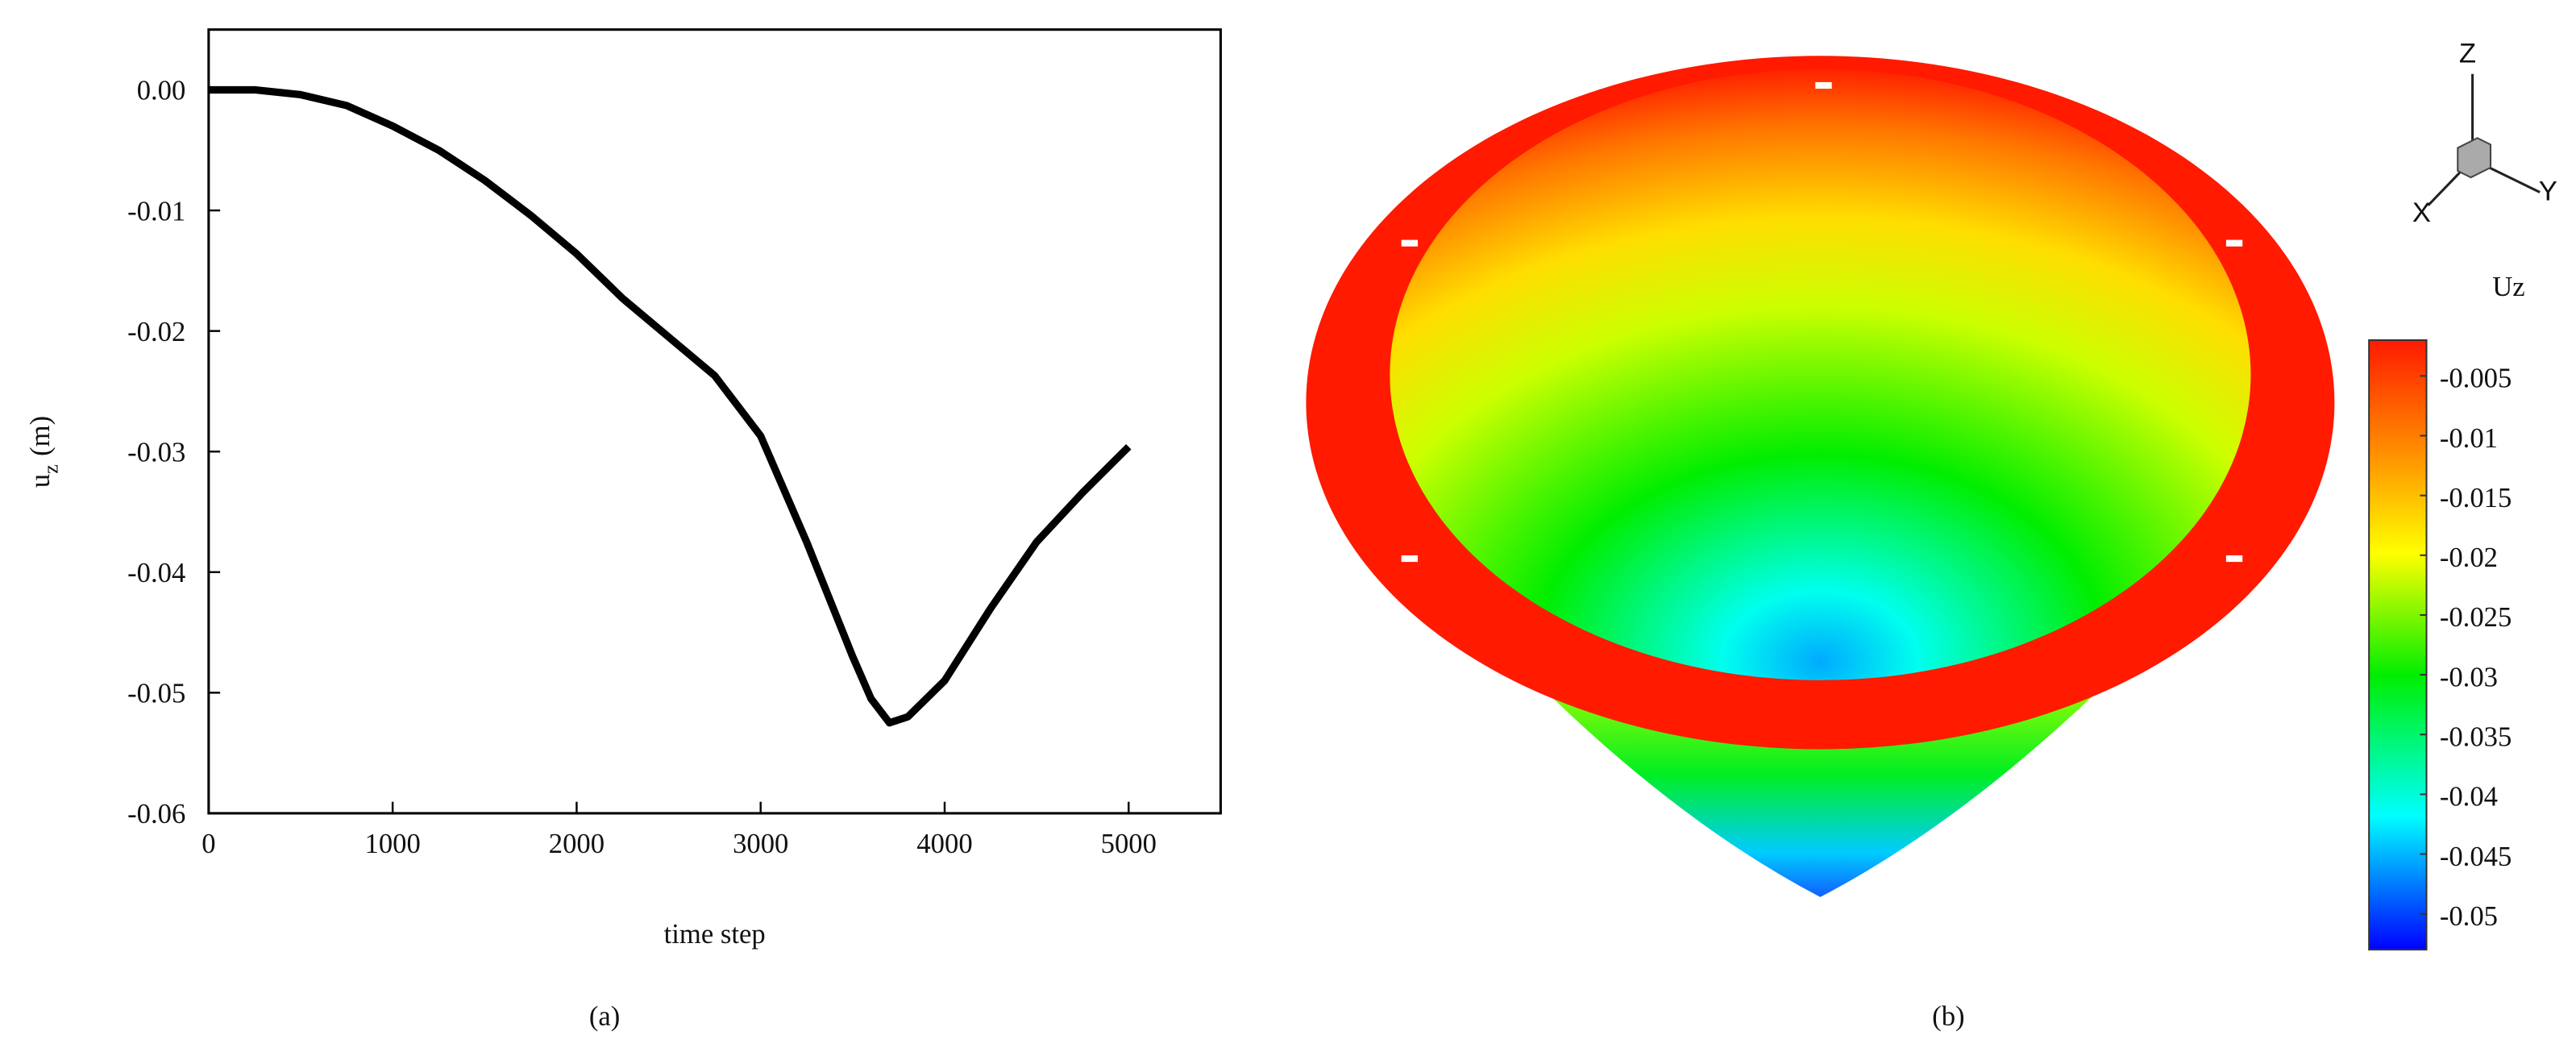  Describe the element at coordinates (2469, 916) in the screenshot. I see `colorbar-tick-label: -0.05` at that location.